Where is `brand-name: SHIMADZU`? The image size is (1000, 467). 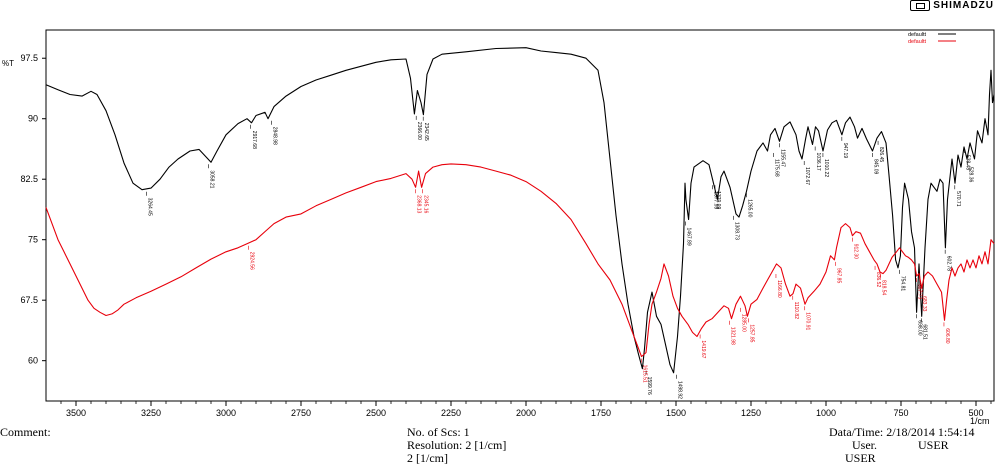 brand-name: SHIMADZU is located at coordinates (963, 5).